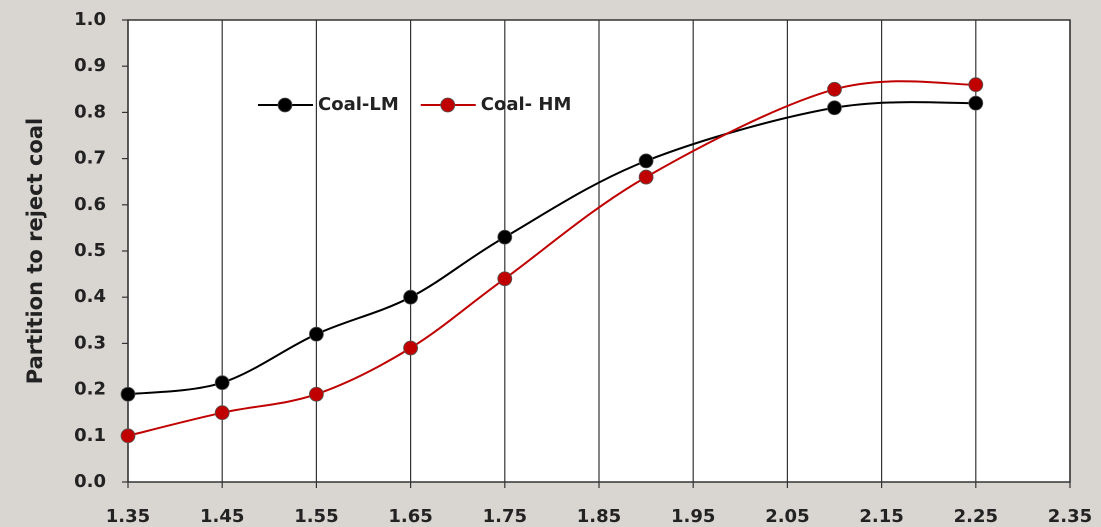 The image size is (1101, 527). What do you see at coordinates (90, 111) in the screenshot?
I see `y-tick-label: 0.8` at bounding box center [90, 111].